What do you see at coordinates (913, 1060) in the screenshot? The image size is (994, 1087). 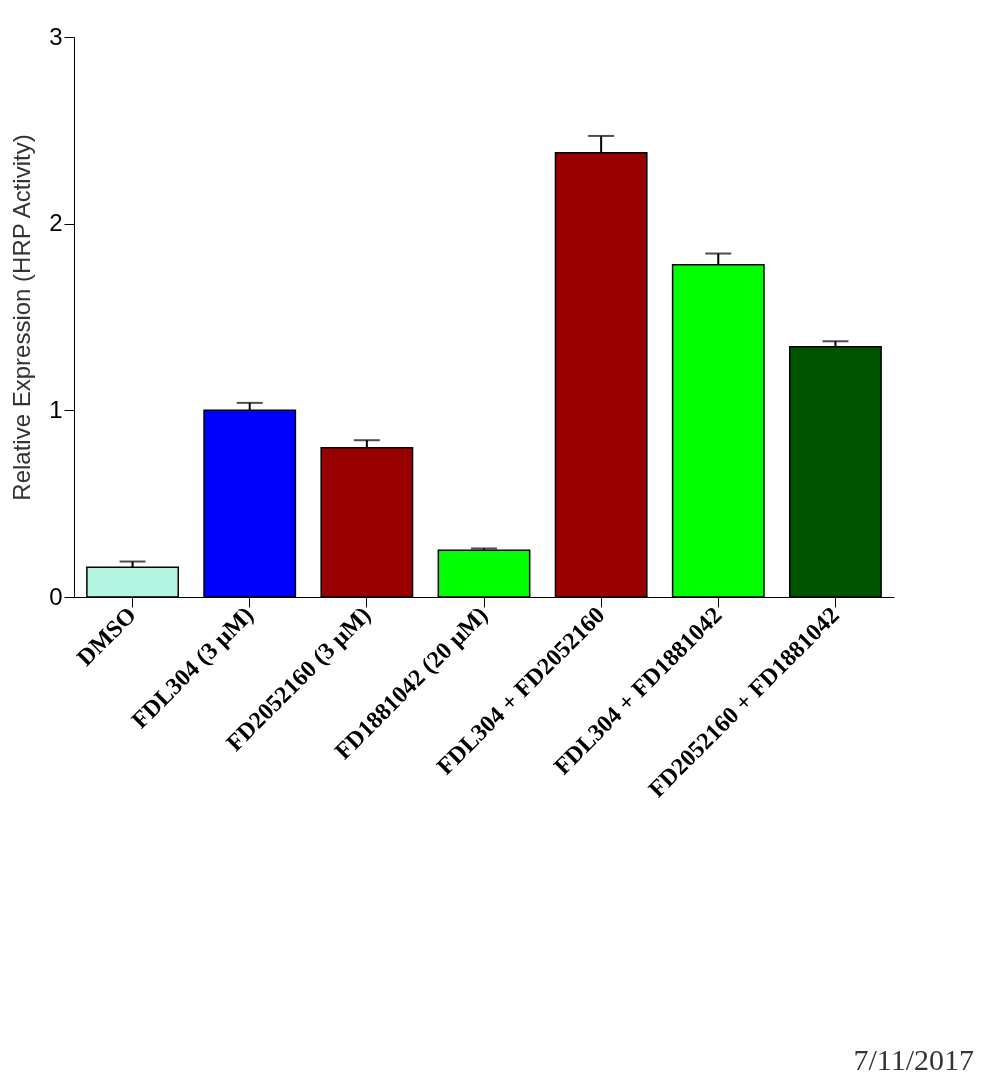 I see `text: 7/11/2017` at bounding box center [913, 1060].